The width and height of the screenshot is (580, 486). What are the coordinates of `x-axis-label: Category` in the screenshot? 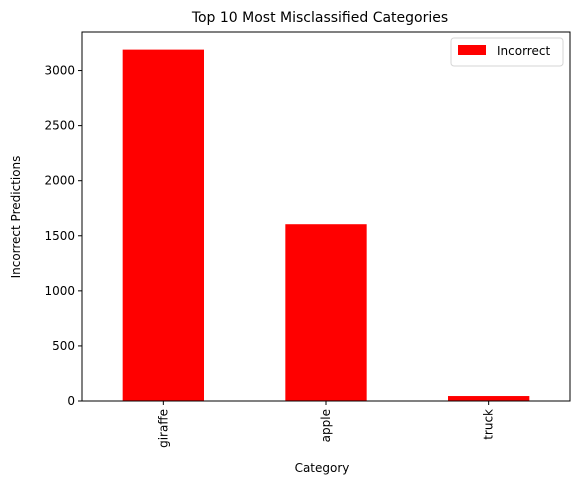 It's located at (322, 468).